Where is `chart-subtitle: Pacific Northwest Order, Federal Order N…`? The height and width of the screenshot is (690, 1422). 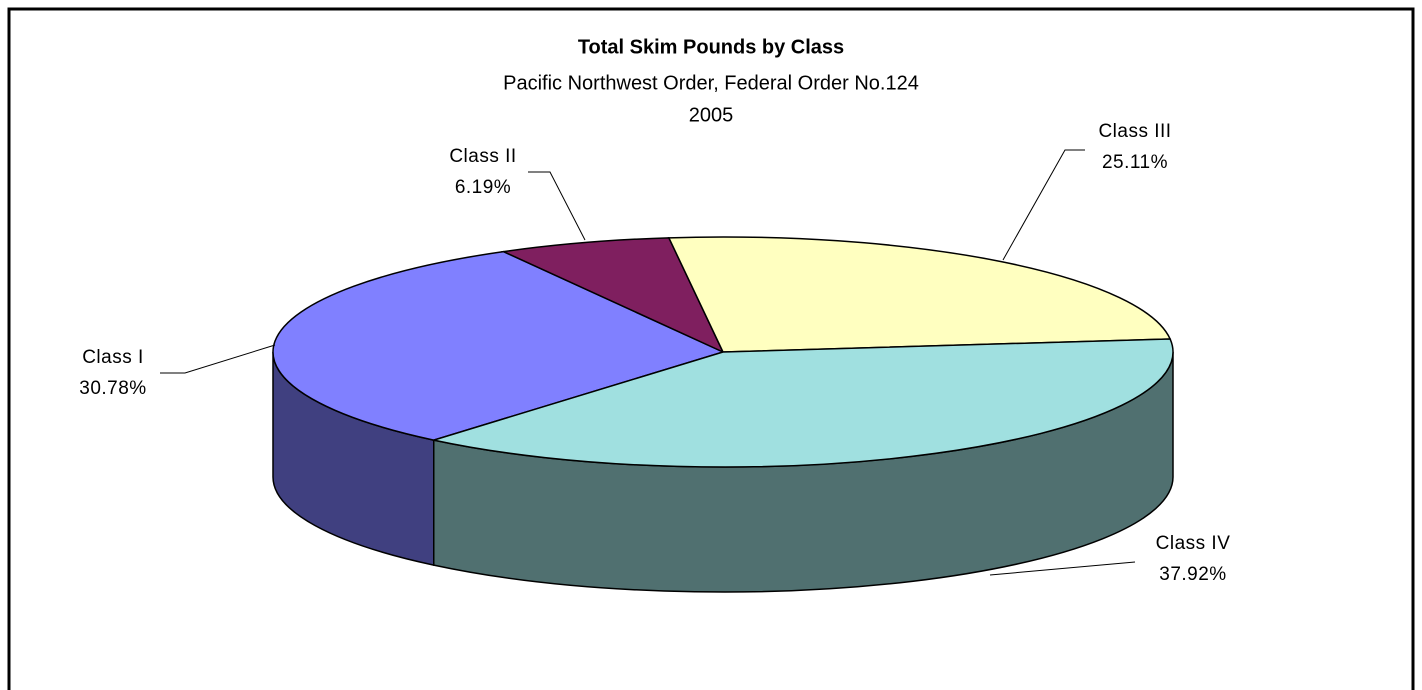
chart-subtitle: Pacific Northwest Order, Federal Order N… is located at coordinates (711, 83).